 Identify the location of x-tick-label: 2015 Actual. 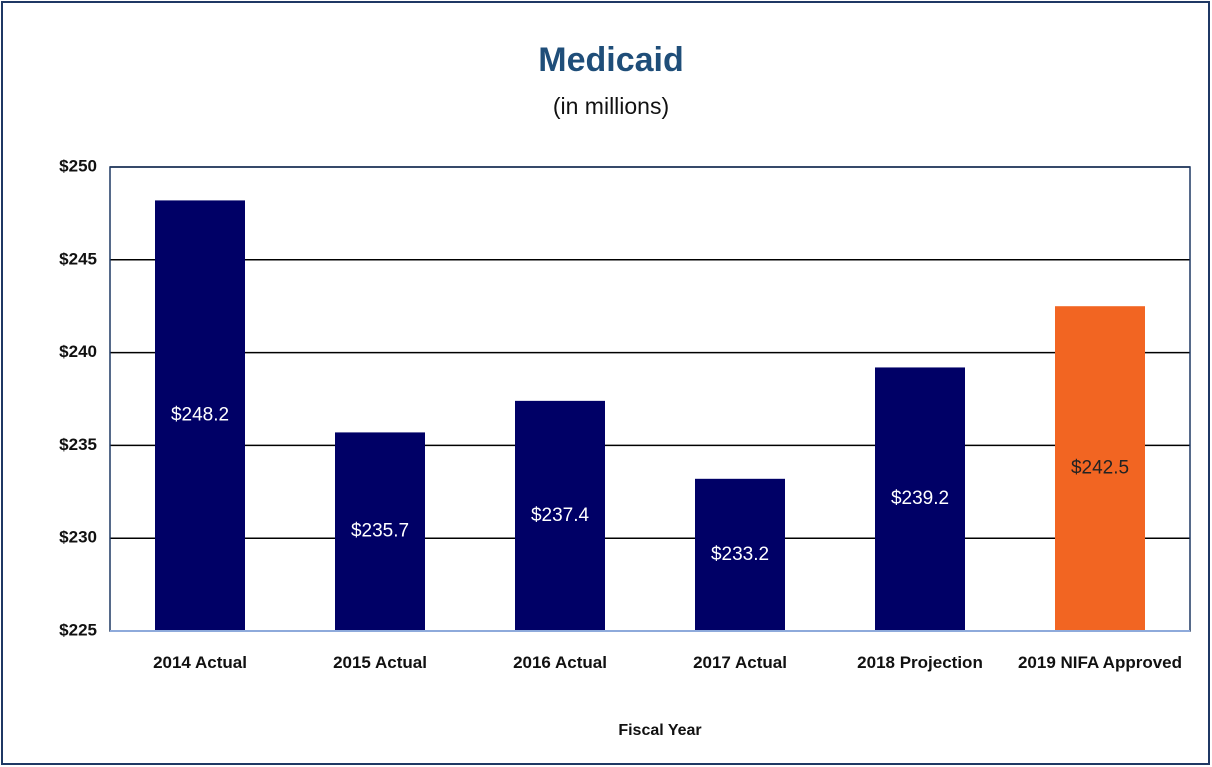
(380, 662).